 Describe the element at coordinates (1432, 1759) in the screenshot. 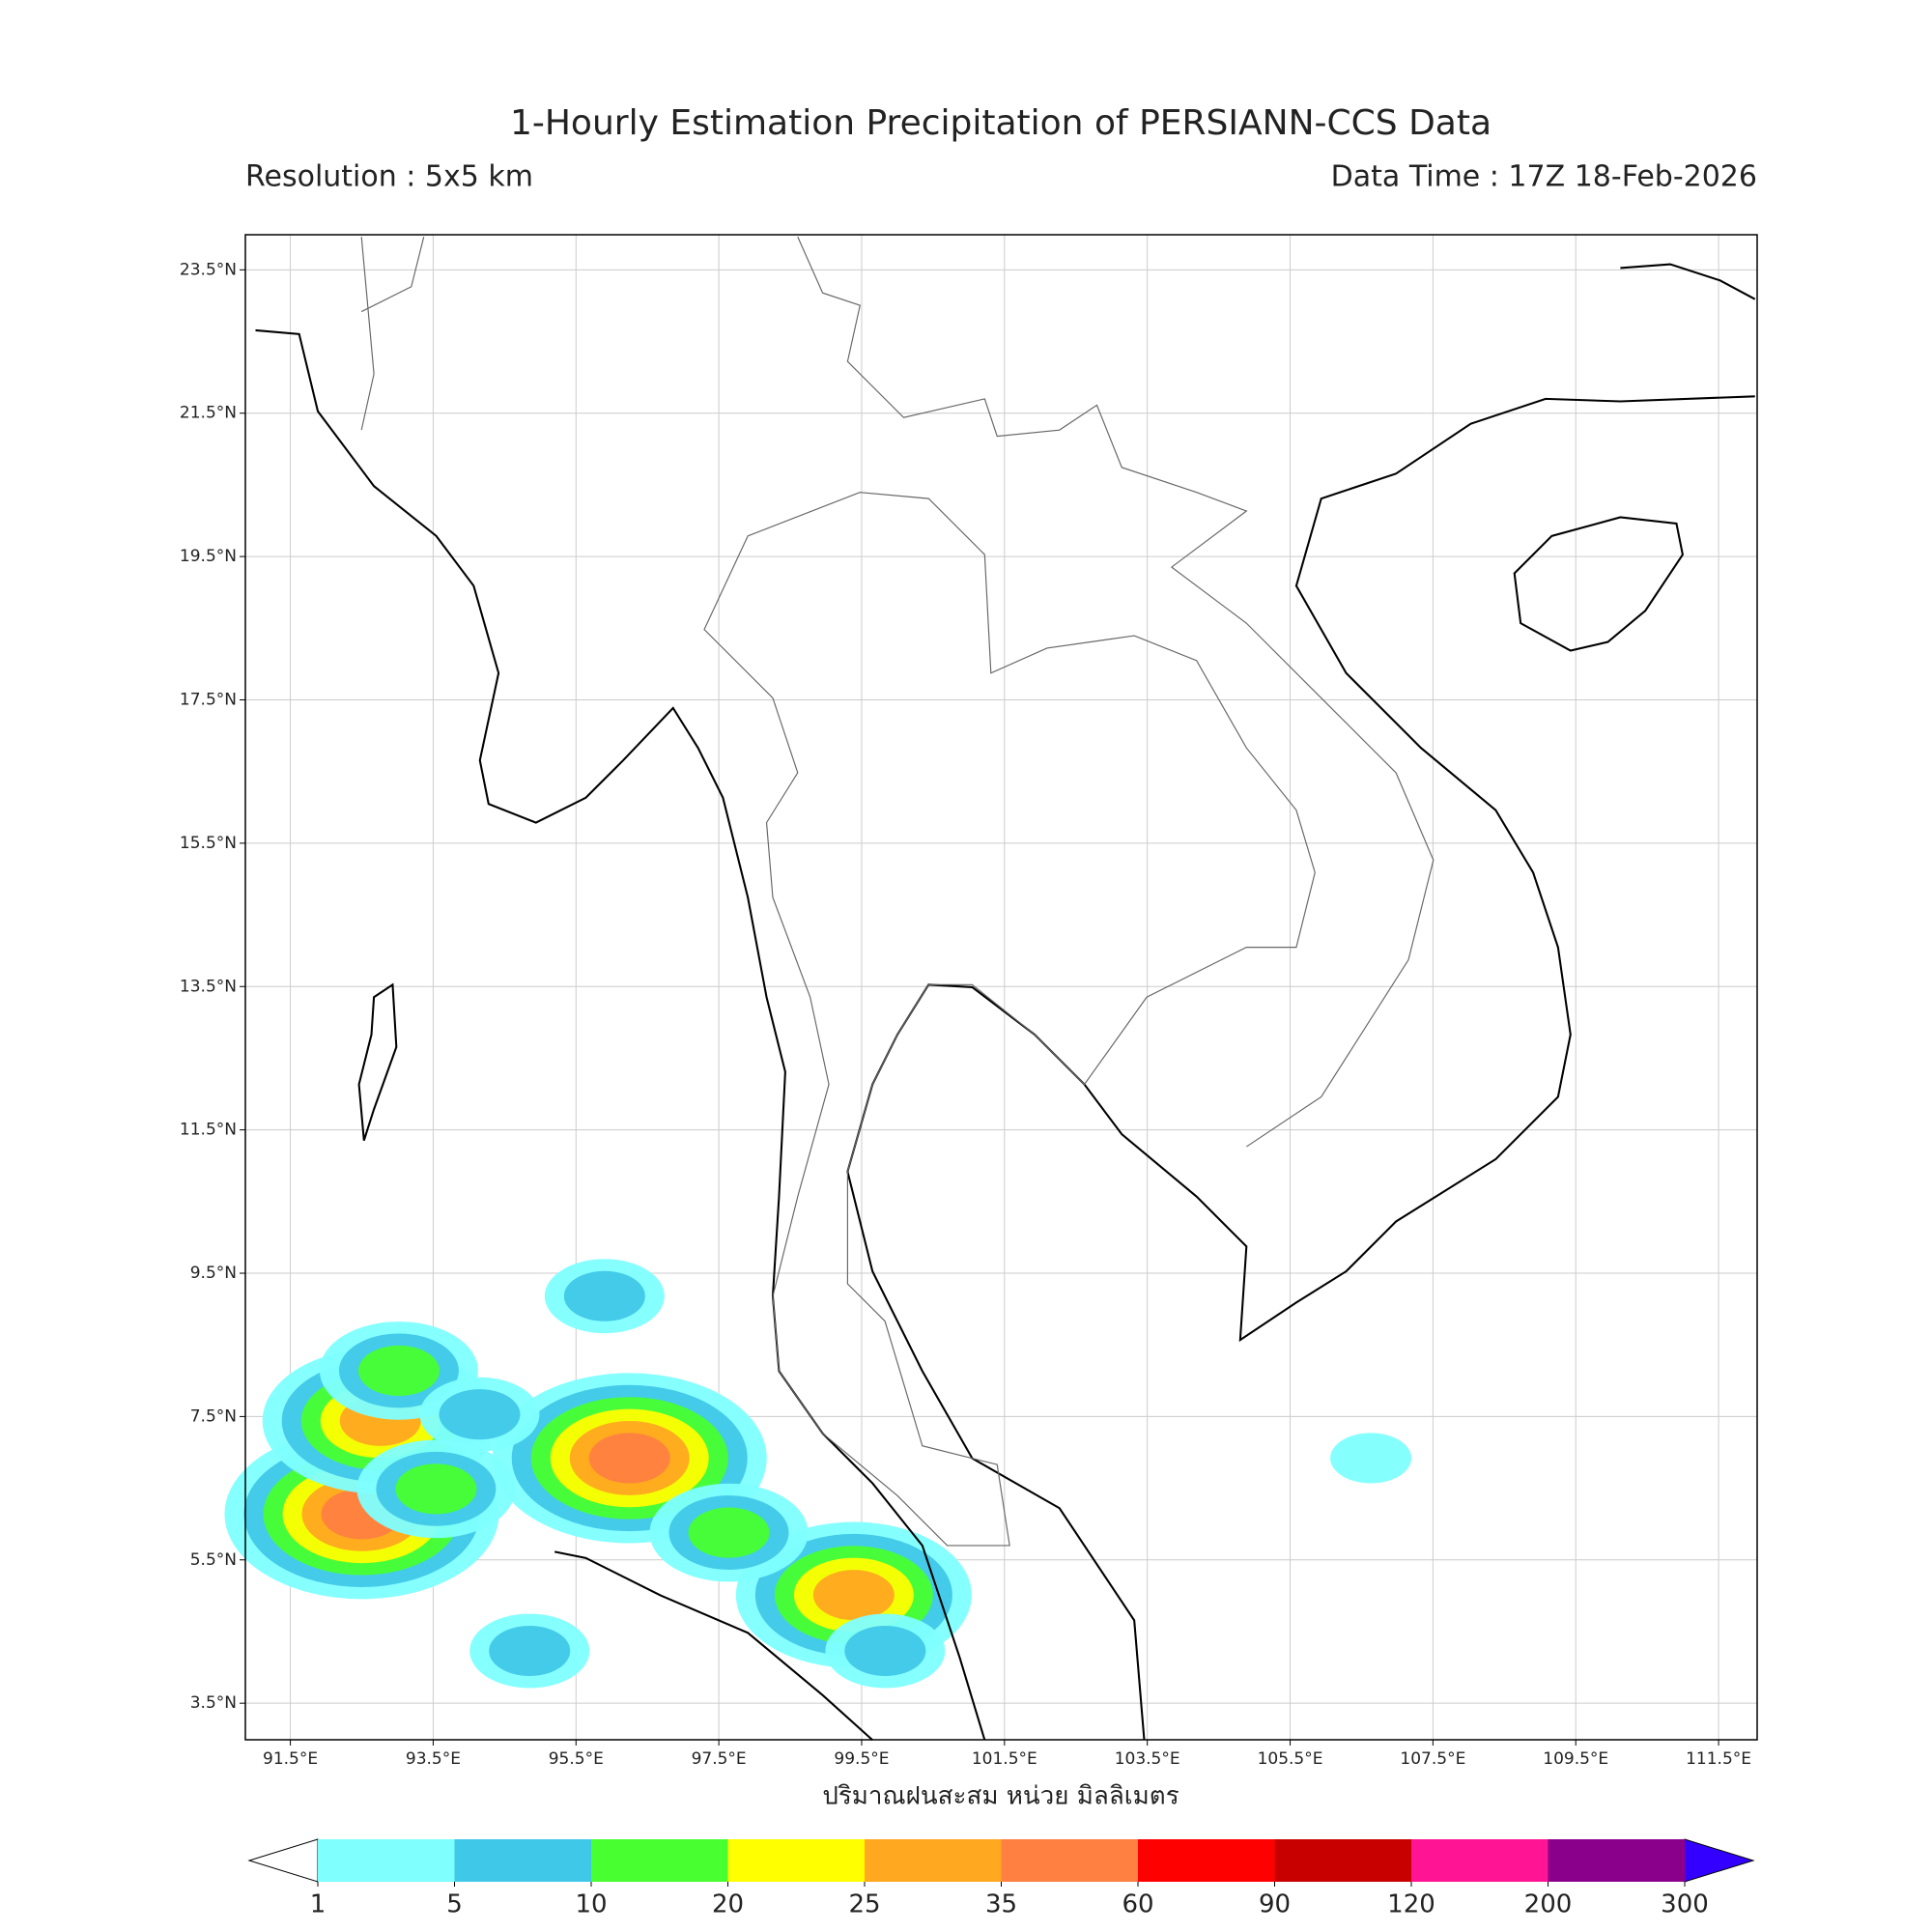

I see `x-tick-label: 107.5°E` at that location.